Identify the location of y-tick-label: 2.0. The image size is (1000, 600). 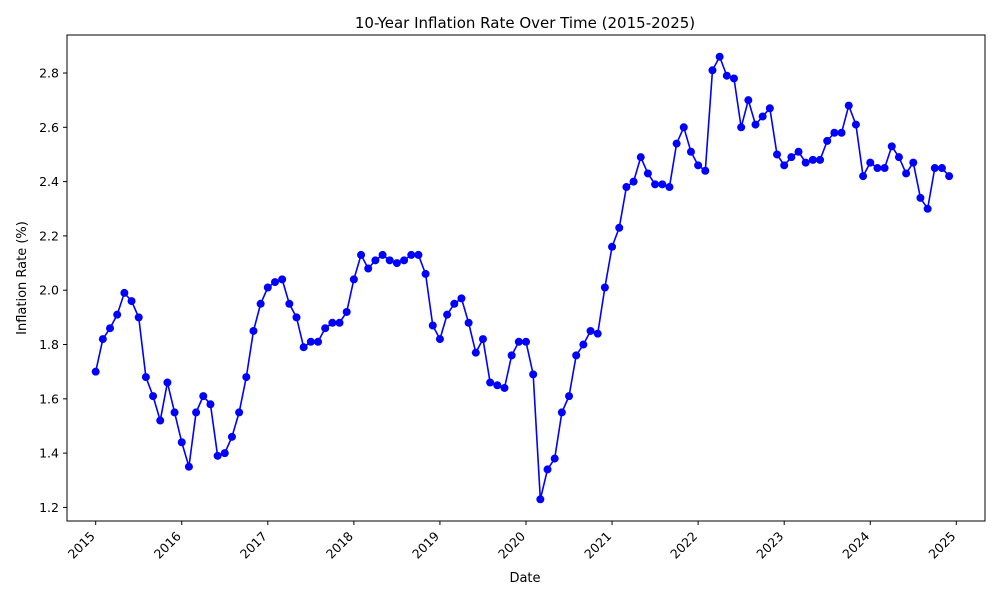
(49, 290).